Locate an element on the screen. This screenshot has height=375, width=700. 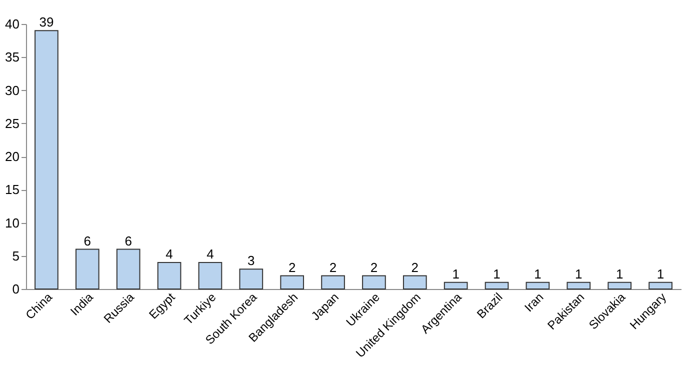
x-tick-label: Iran is located at coordinates (534, 302).